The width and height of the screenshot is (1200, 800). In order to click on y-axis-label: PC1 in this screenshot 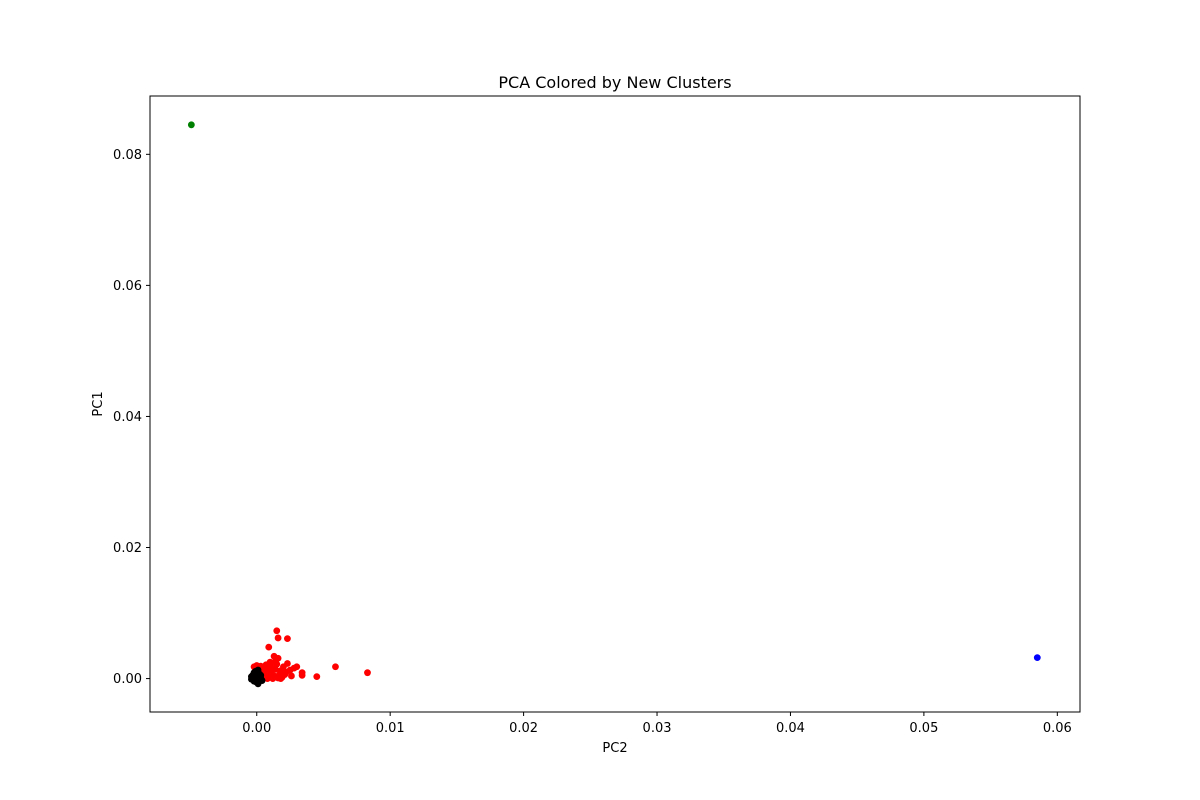, I will do `click(98, 403)`.